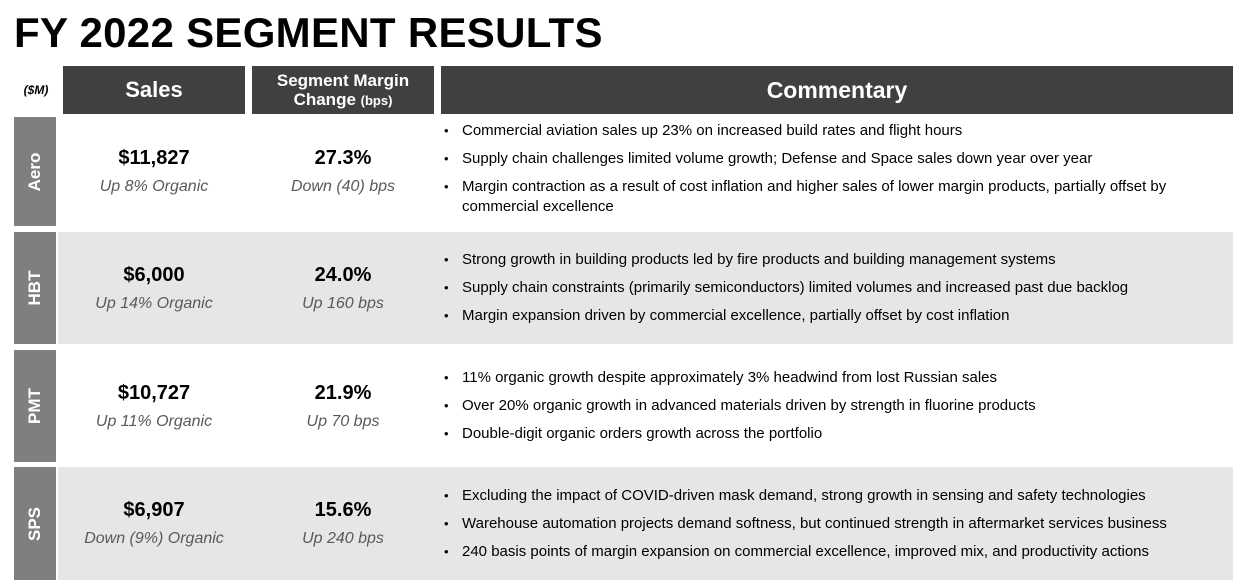 The height and width of the screenshot is (586, 1239). I want to click on margin-value: 15.6%, so click(343, 510).